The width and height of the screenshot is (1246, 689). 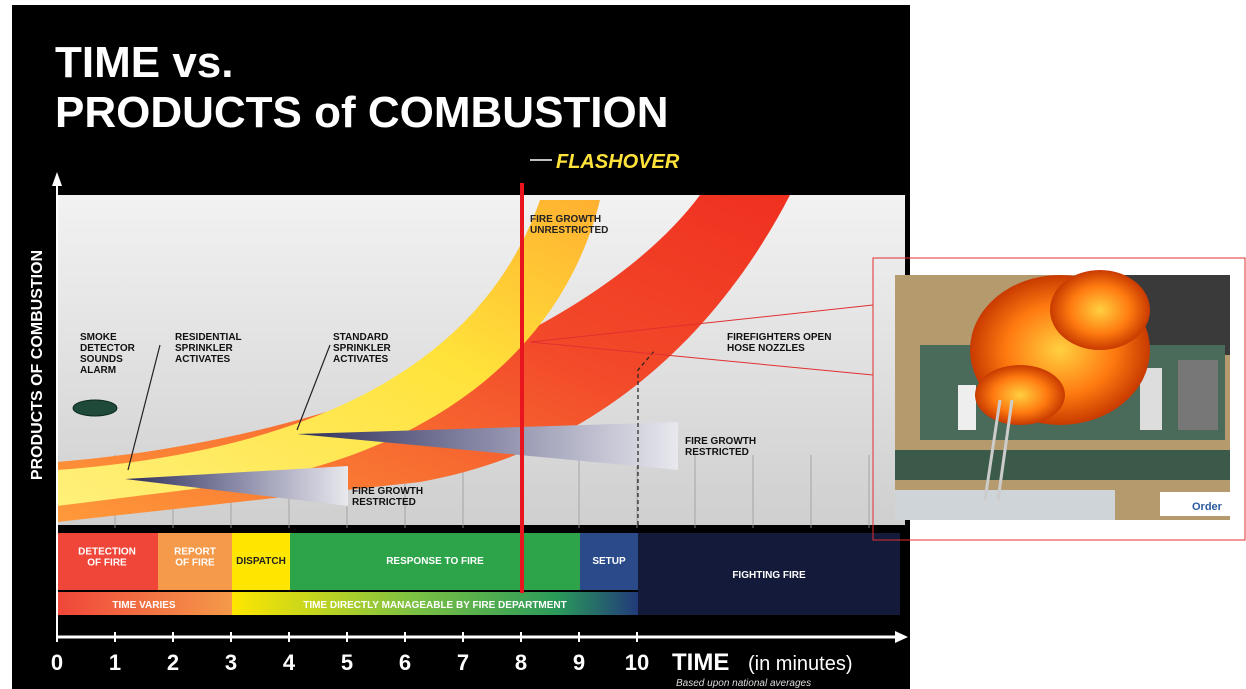 What do you see at coordinates (521, 662) in the screenshot?
I see `x-tick-label: 8` at bounding box center [521, 662].